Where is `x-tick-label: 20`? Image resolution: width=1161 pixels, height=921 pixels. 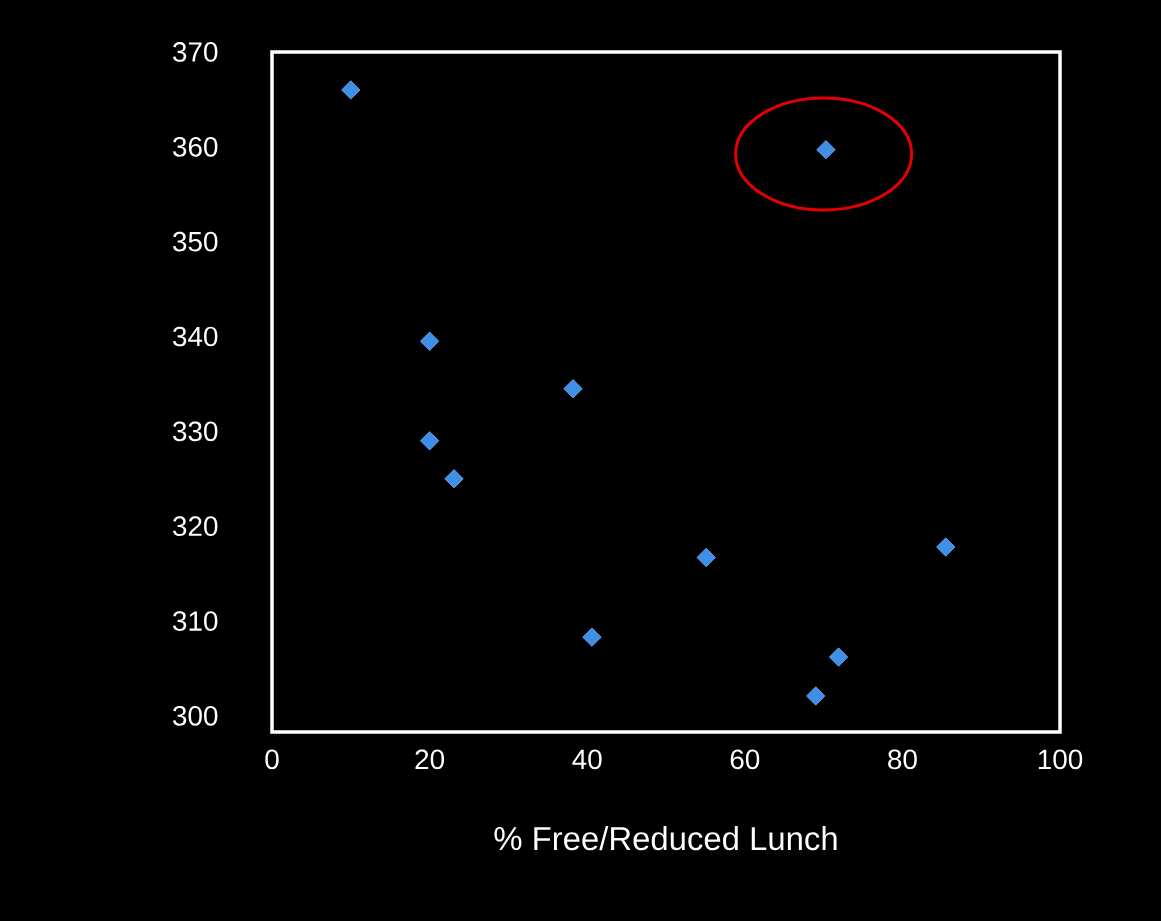 x-tick-label: 20 is located at coordinates (430, 759).